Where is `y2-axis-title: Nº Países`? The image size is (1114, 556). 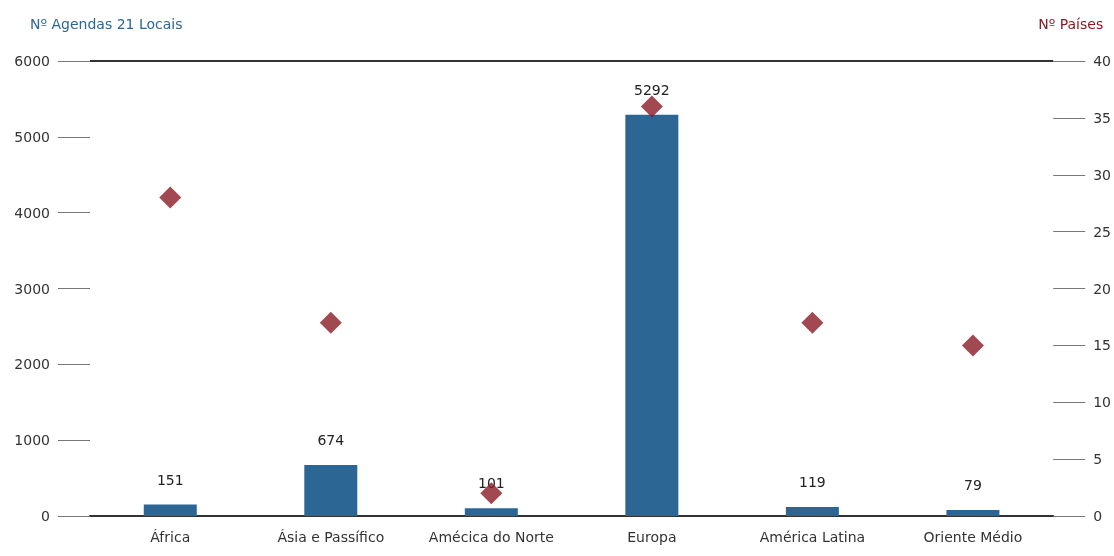
y2-axis-title: Nº Países is located at coordinates (1071, 24).